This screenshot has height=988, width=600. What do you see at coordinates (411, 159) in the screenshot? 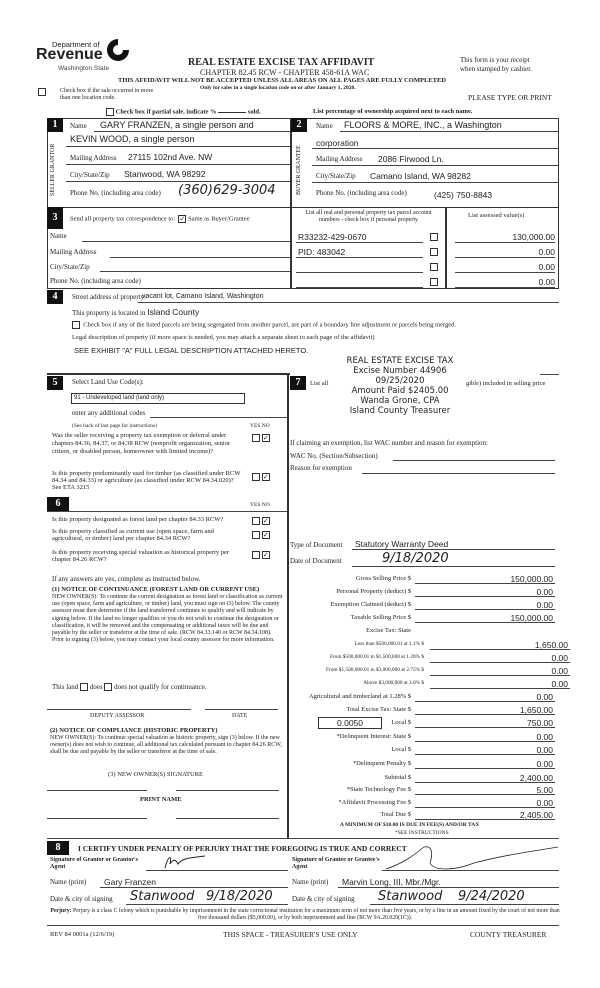
I see `buyer-address: 2086 Firwood Ln.` at bounding box center [411, 159].